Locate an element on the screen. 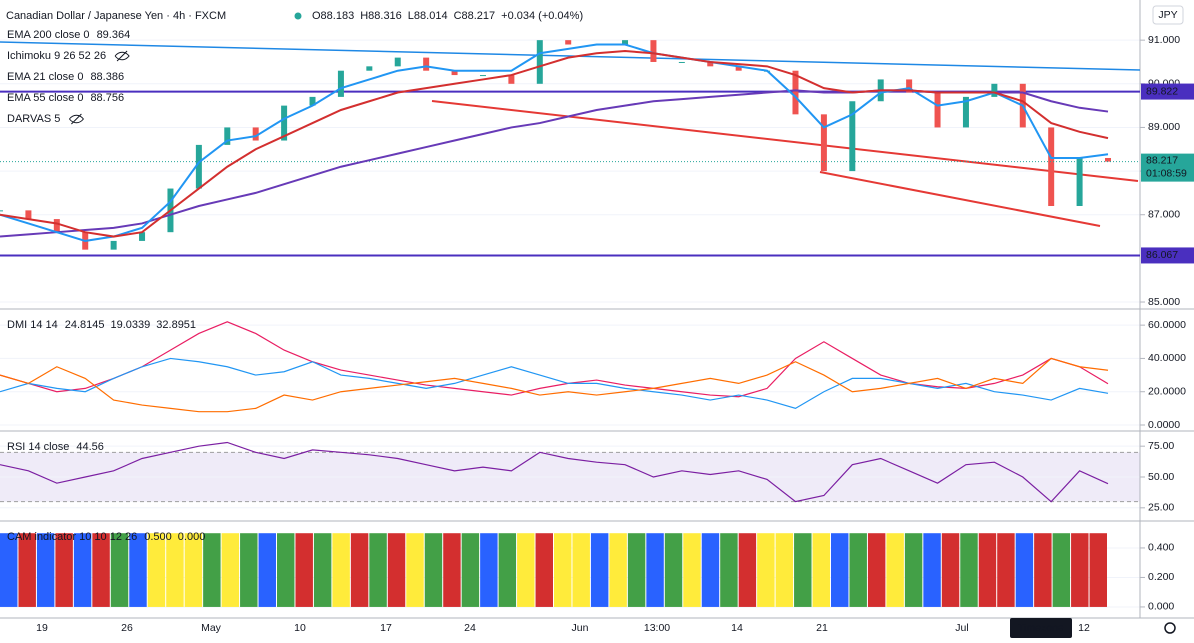 The width and height of the screenshot is (1194, 643). legend-name: Ichimoku 9 26 52 26 is located at coordinates (56, 56).